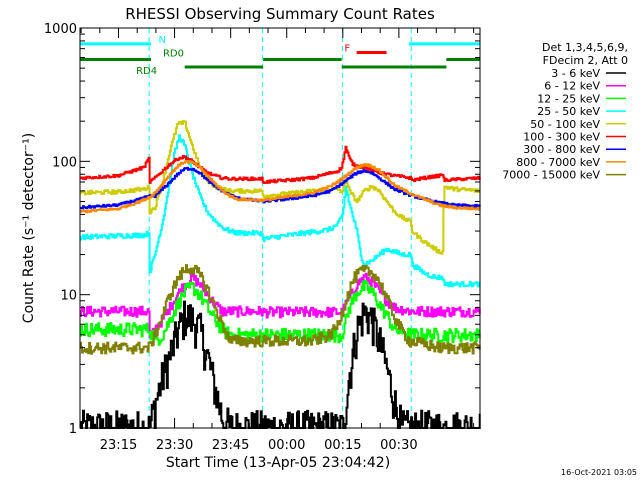 The width and height of the screenshot is (640, 480). What do you see at coordinates (118, 445) in the screenshot?
I see `x-tick-label: 23:15` at bounding box center [118, 445].